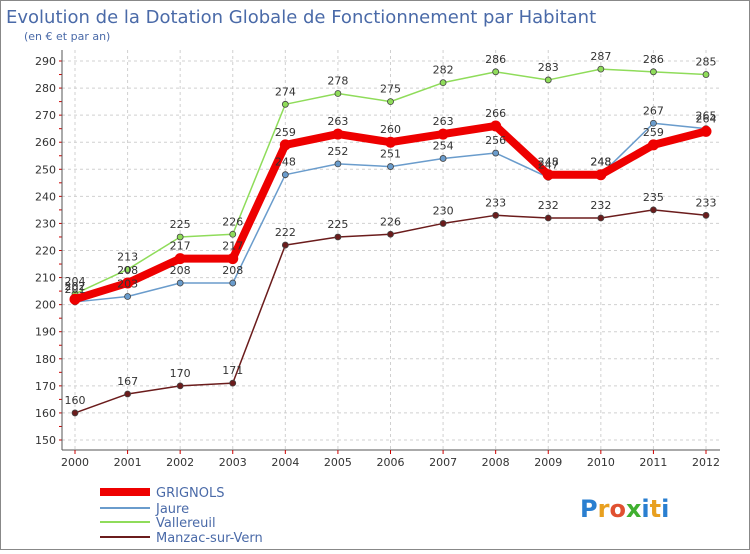  What do you see at coordinates (548, 462) in the screenshot?
I see `x-tick-label: 2009` at bounding box center [548, 462].